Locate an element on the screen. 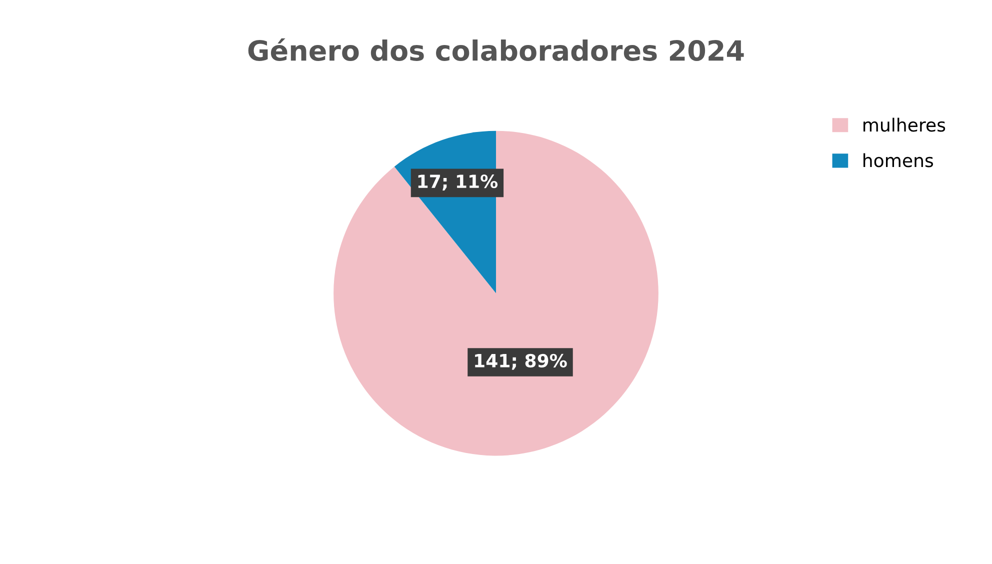  legend-label: homens is located at coordinates (899, 160).